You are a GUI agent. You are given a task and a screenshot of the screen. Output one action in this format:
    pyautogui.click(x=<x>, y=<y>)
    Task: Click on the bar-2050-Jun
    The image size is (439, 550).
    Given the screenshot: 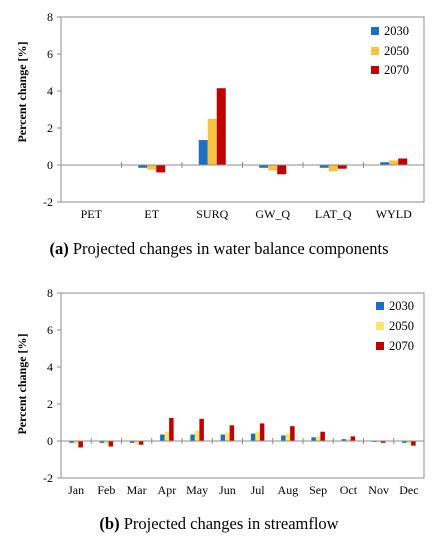 What is the action you would take?
    pyautogui.click(x=227, y=436)
    